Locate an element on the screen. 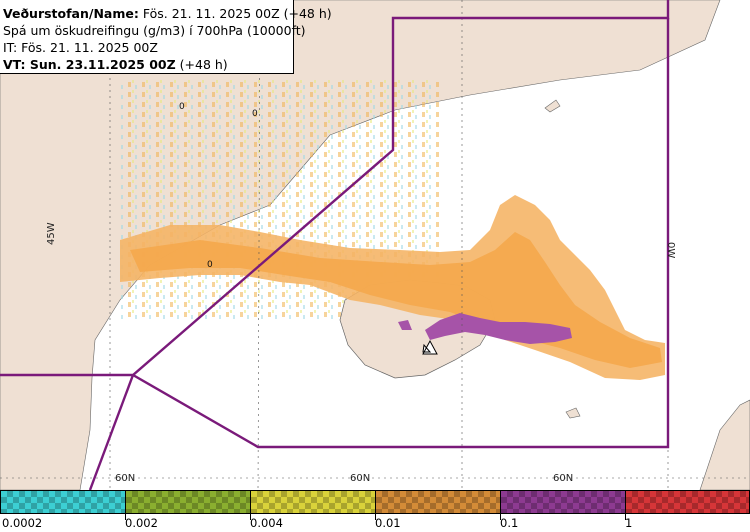 The image size is (750, 532). name-value: Fös. 21. 11. 2025 00Z (+48 h) is located at coordinates (237, 13).